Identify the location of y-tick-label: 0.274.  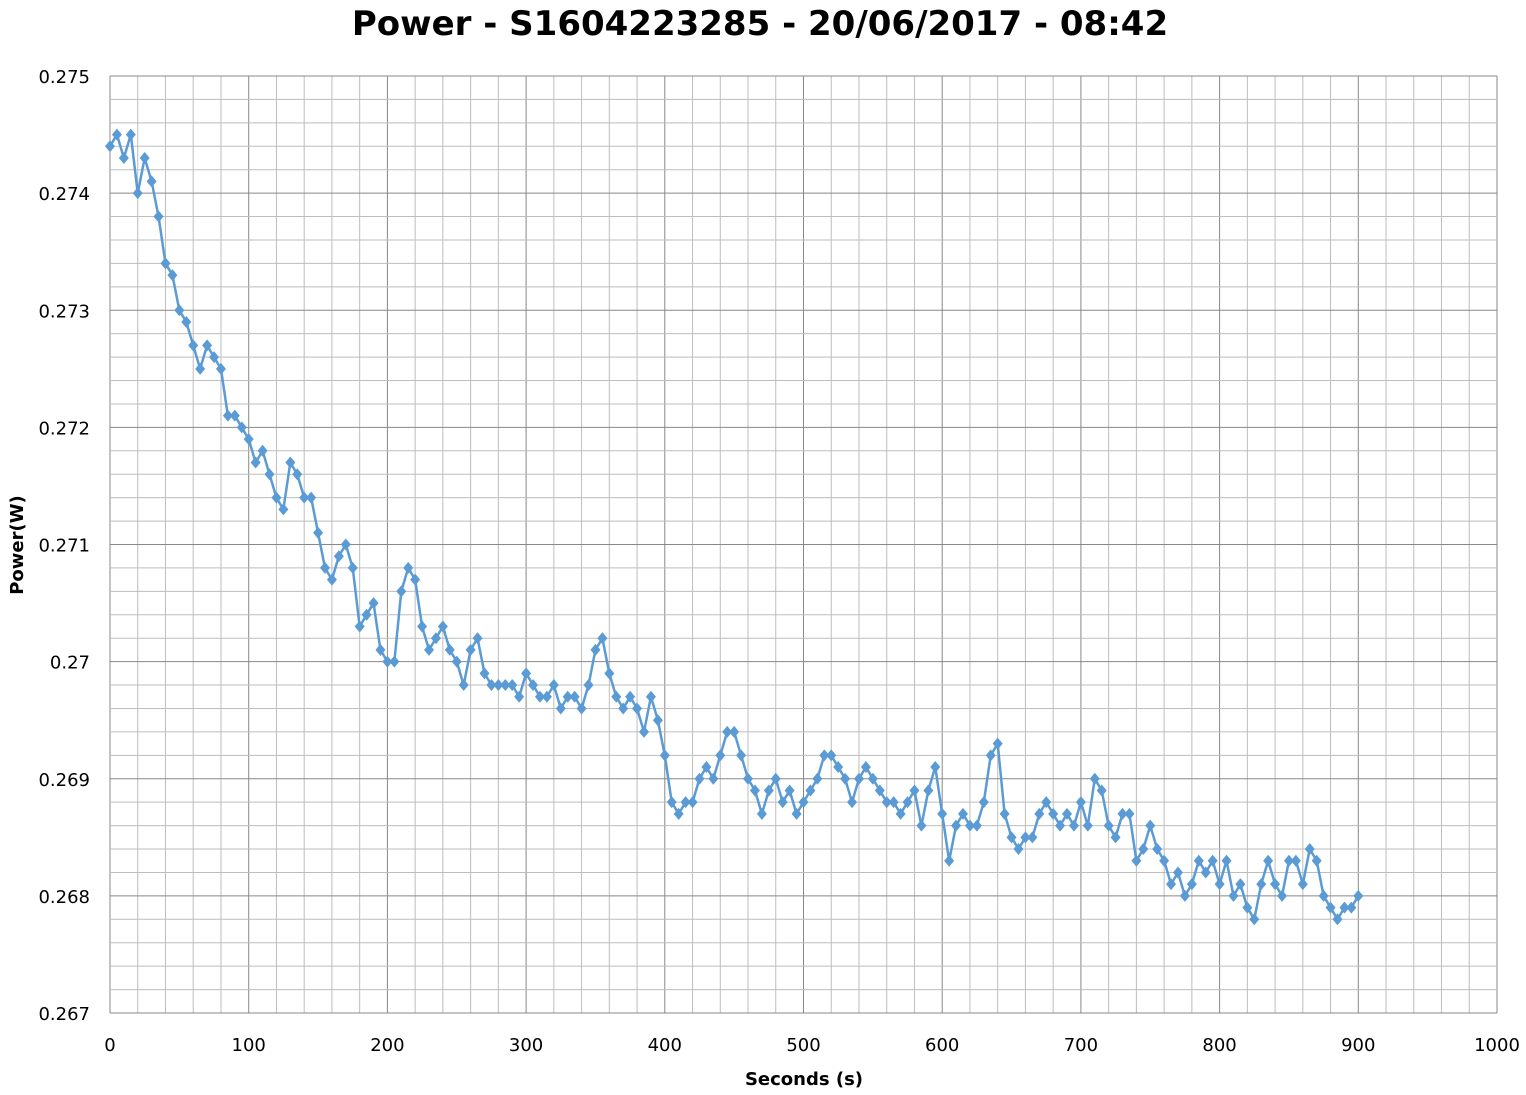
(64, 194).